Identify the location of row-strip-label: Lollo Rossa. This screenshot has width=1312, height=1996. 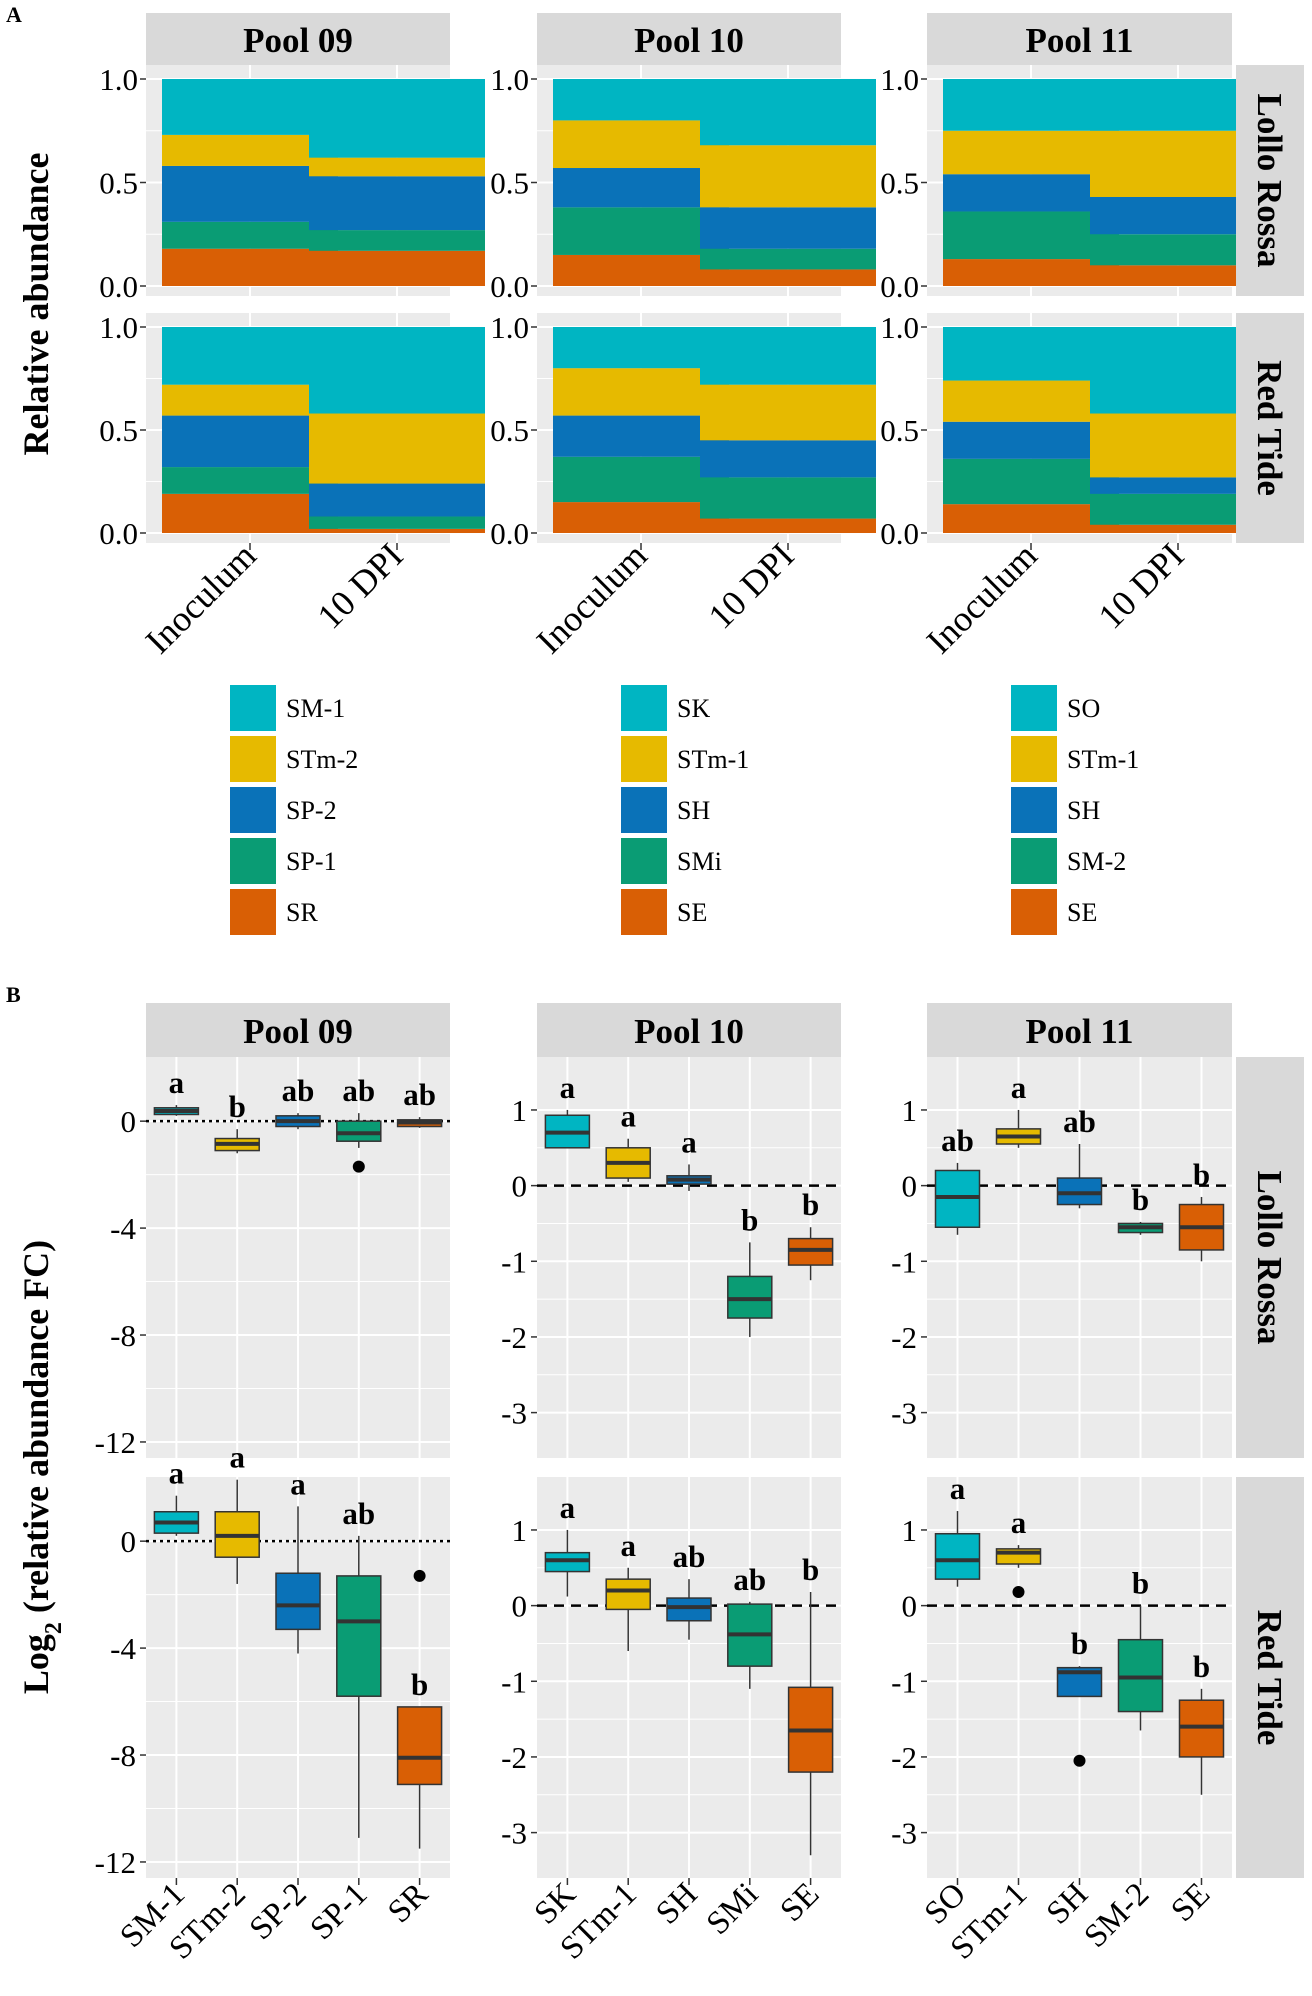
(1269, 180).